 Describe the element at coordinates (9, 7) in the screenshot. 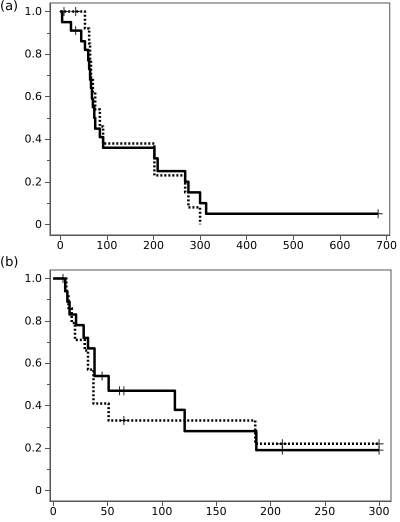

I see `chart-title: (a)` at that location.